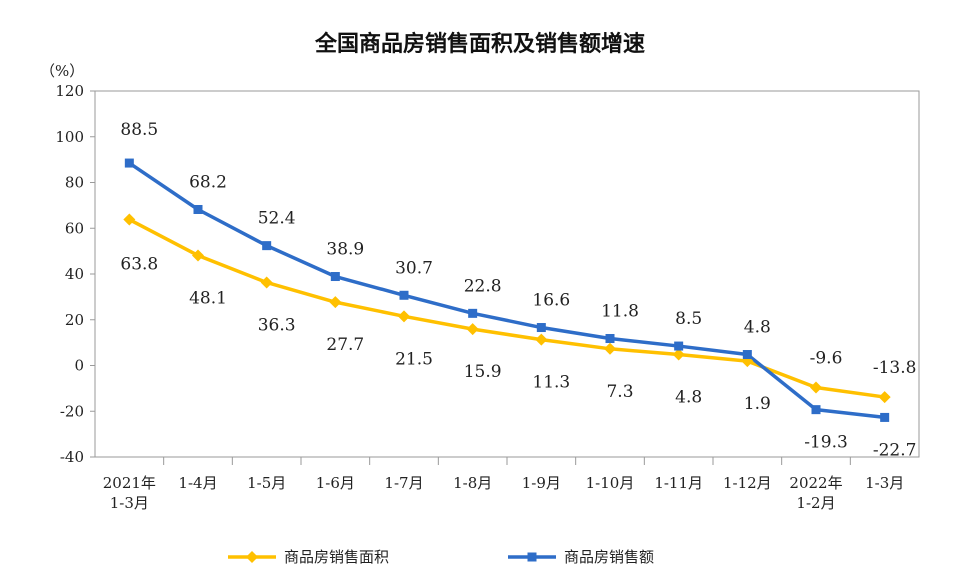  Describe the element at coordinates (483, 372) in the screenshot. I see `data-label: 15.9` at that location.